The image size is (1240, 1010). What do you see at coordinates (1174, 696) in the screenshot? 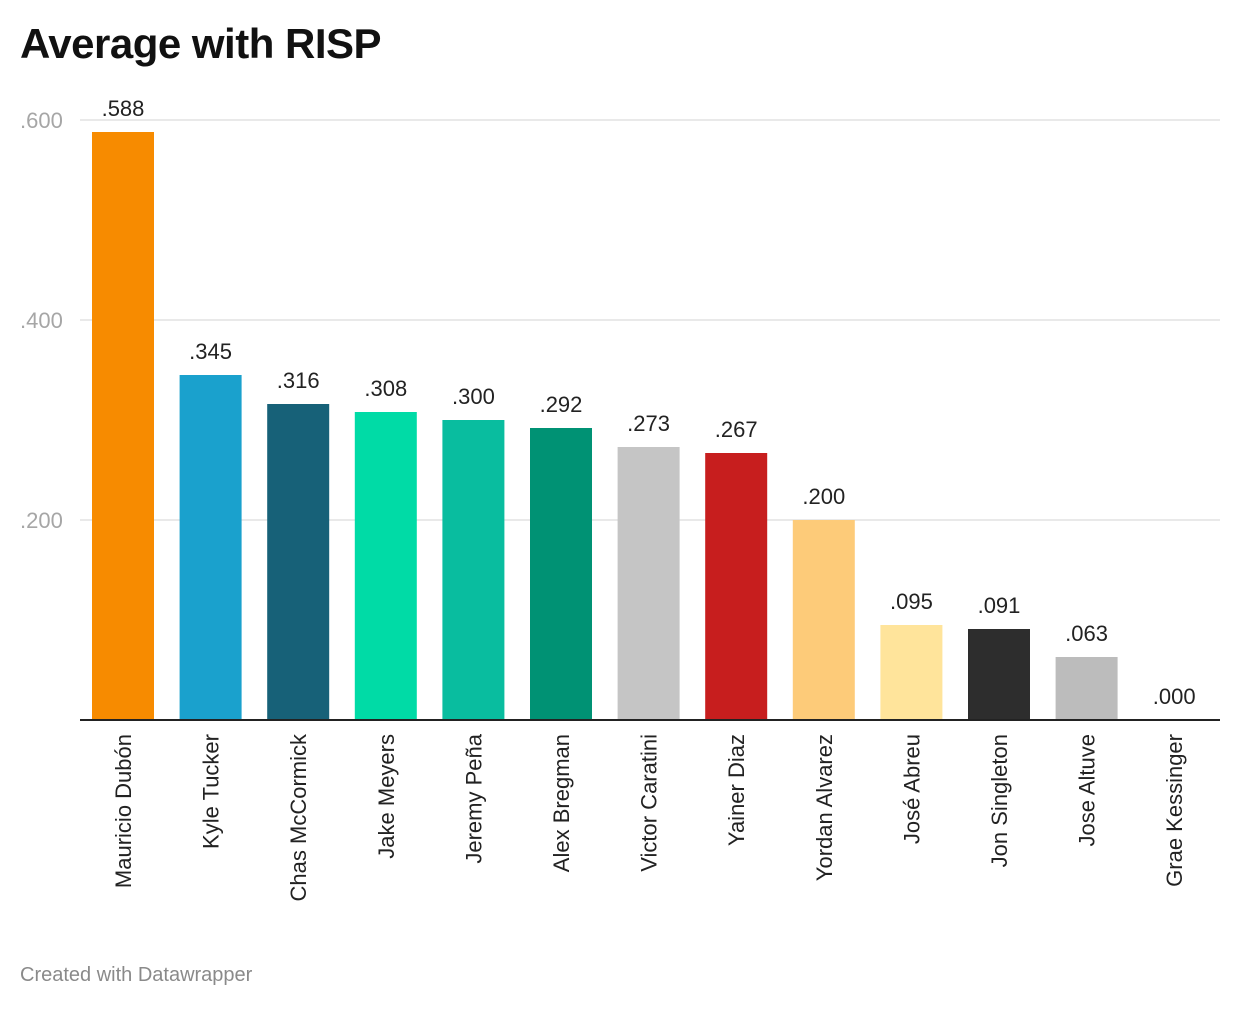
I see `value-label: .000` at bounding box center [1174, 696].